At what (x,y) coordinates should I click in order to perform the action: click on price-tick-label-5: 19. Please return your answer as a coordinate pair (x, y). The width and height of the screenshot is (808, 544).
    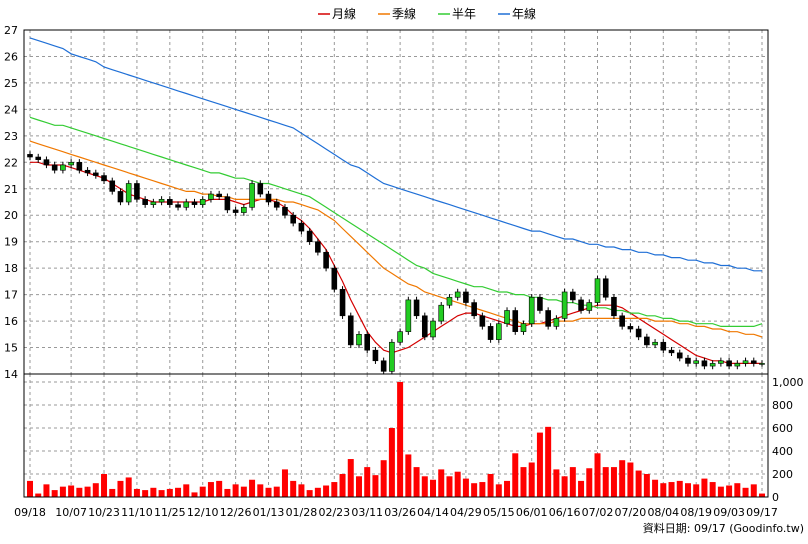
    Looking at the image, I should click on (11, 242).